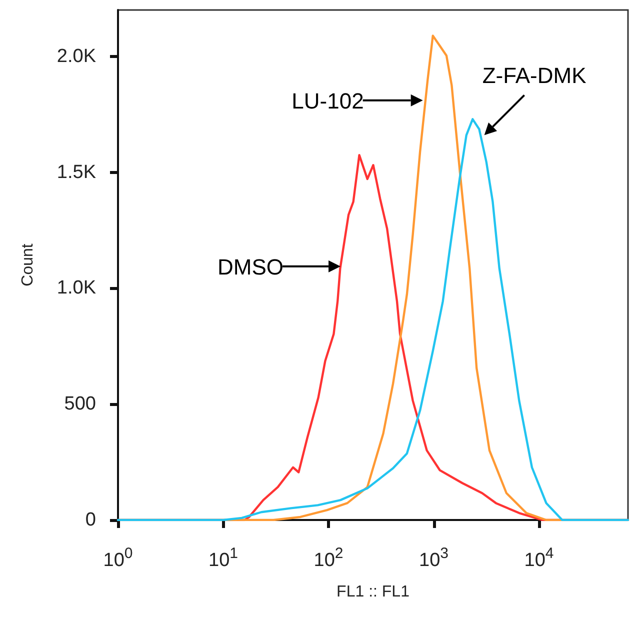 The height and width of the screenshot is (623, 630). What do you see at coordinates (76, 288) in the screenshot?
I see `y-tick-label: 1.0K` at bounding box center [76, 288].